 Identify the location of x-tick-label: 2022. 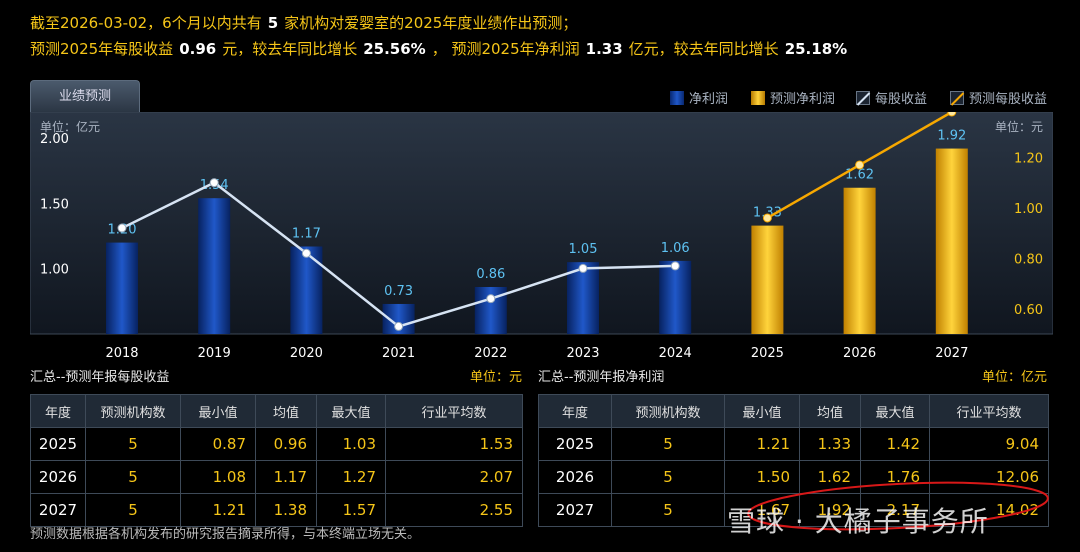
(490, 353).